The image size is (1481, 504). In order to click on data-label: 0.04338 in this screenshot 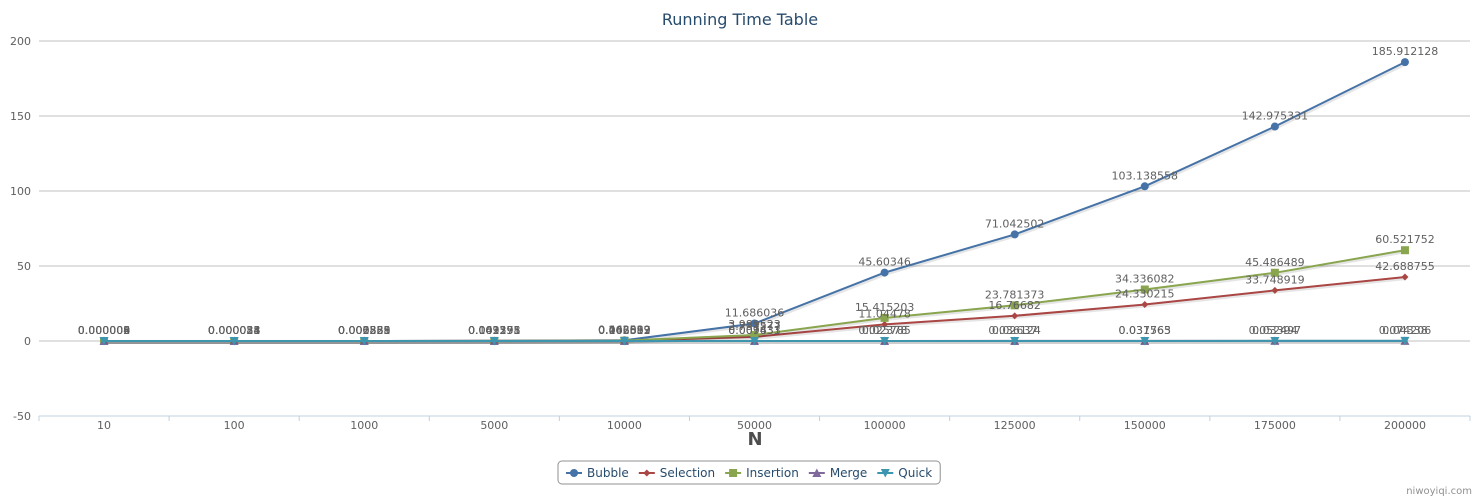, I will do `click(1405, 330)`.